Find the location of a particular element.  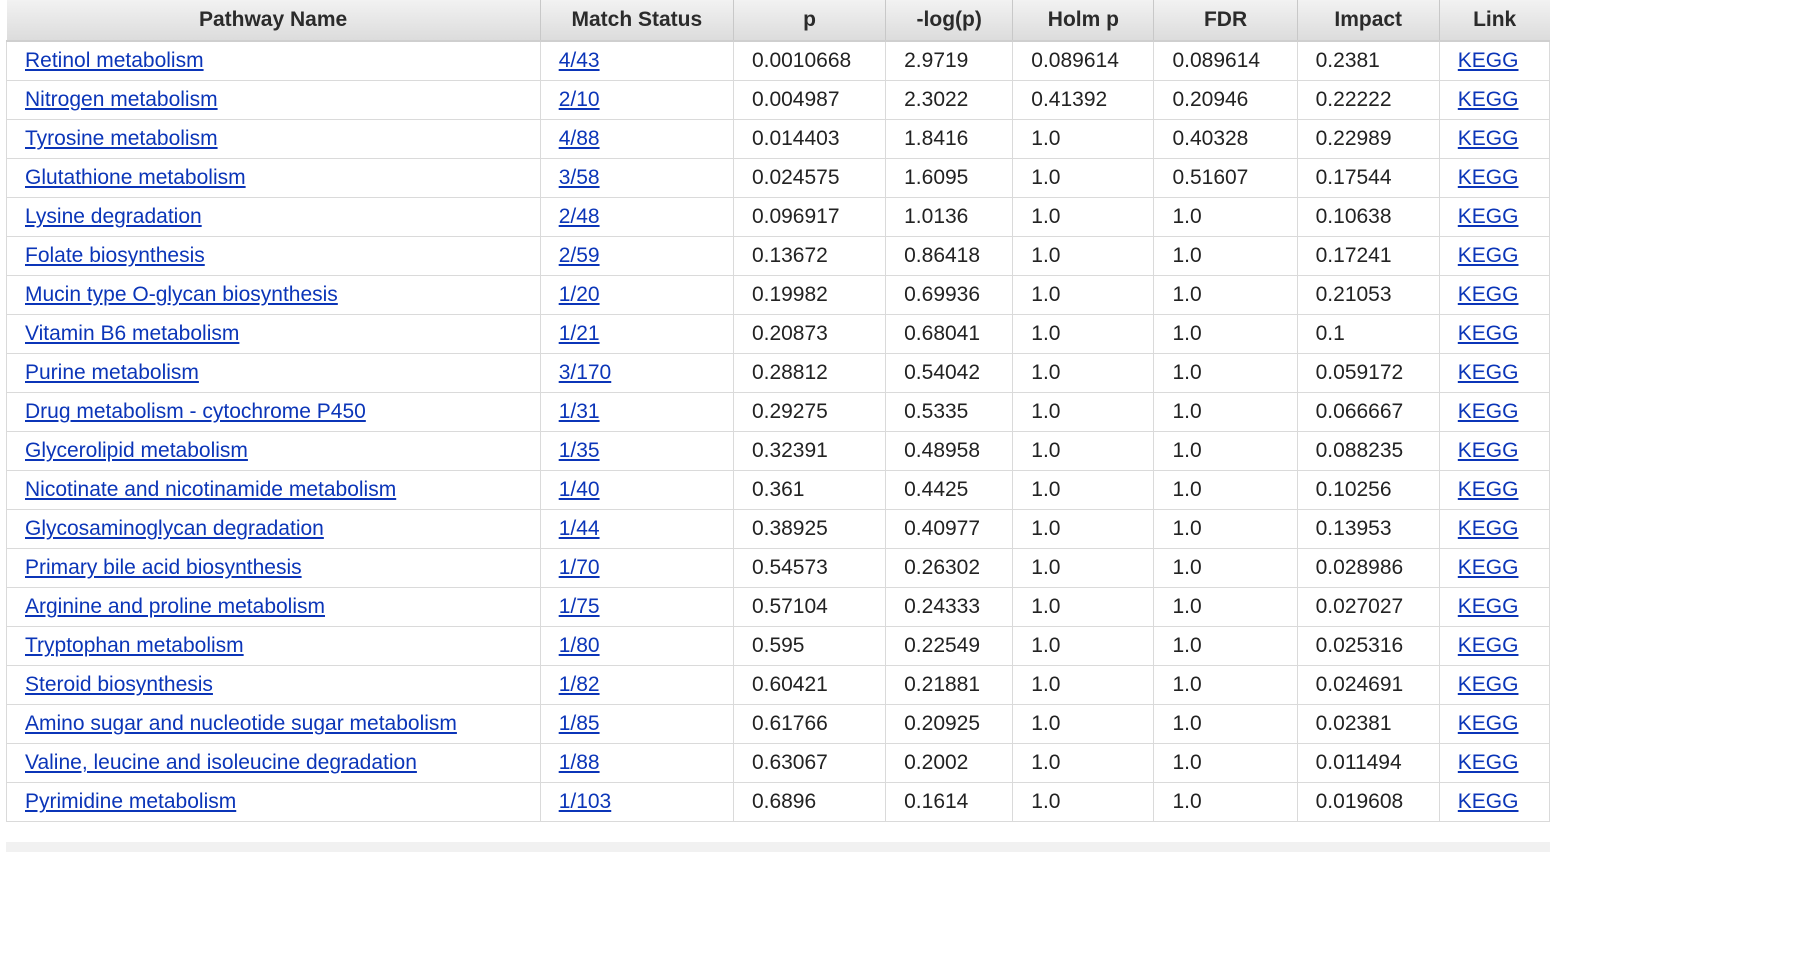

logp-cell: 0.2002 is located at coordinates (949, 763).